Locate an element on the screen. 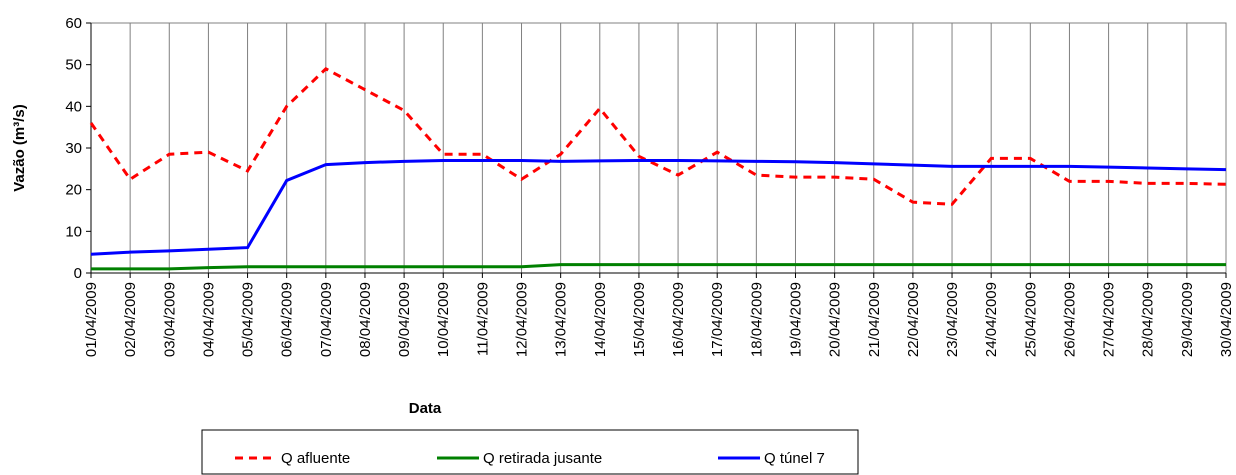  x-tick-label: 18/04/2009 is located at coordinates (756, 319).